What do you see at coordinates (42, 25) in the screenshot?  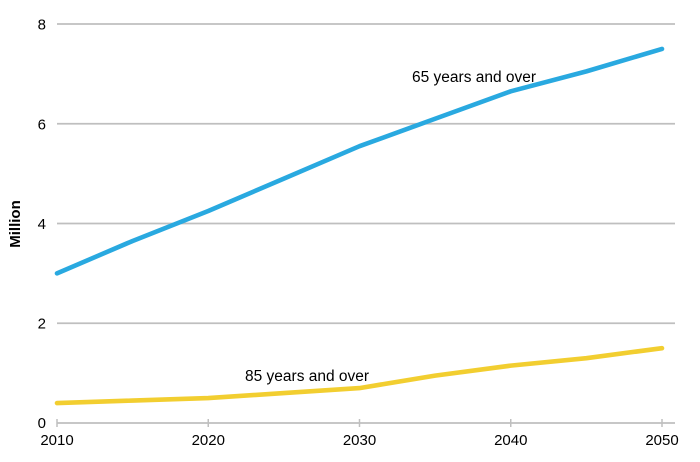 I see `y-tick-label: 8` at bounding box center [42, 25].